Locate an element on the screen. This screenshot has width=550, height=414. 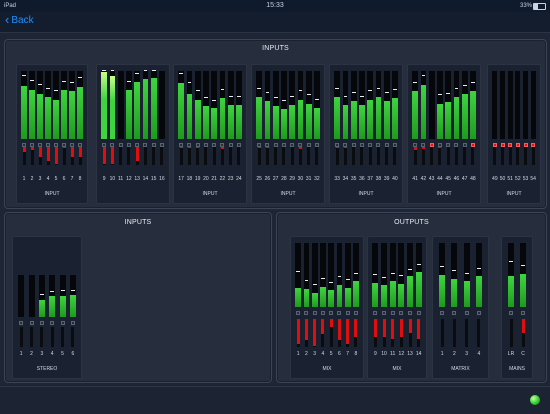
channel-number: 1 is located at coordinates (24, 179).